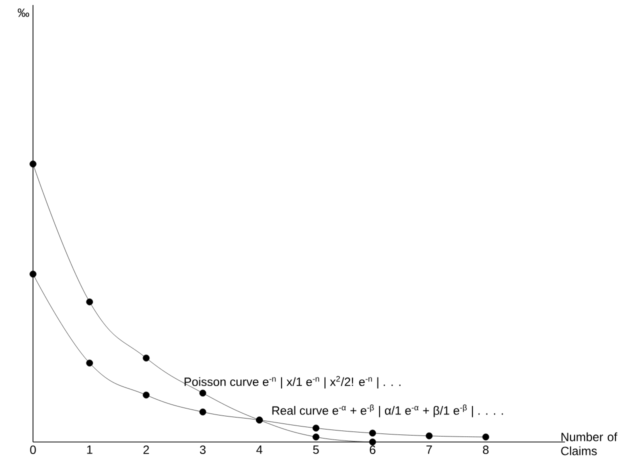  I want to click on x-tick-label: 2, so click(146, 450).